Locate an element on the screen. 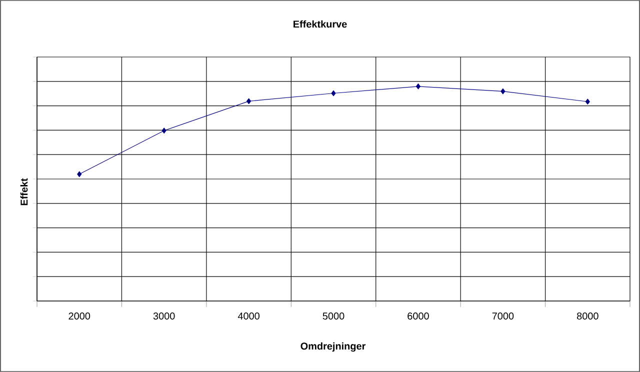  y-axis-title: Effekt is located at coordinates (24, 192).